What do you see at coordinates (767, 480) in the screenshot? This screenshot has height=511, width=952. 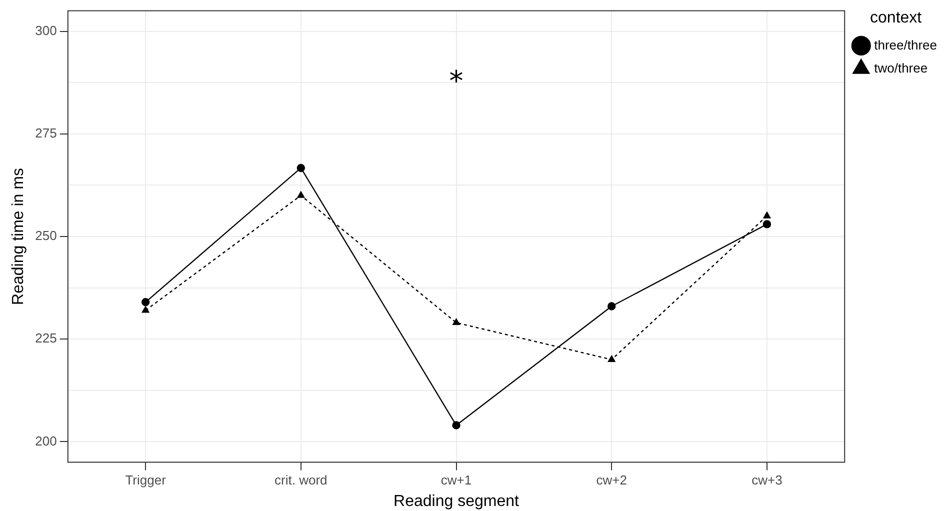 I see `x-tick-label: cw+3` at bounding box center [767, 480].